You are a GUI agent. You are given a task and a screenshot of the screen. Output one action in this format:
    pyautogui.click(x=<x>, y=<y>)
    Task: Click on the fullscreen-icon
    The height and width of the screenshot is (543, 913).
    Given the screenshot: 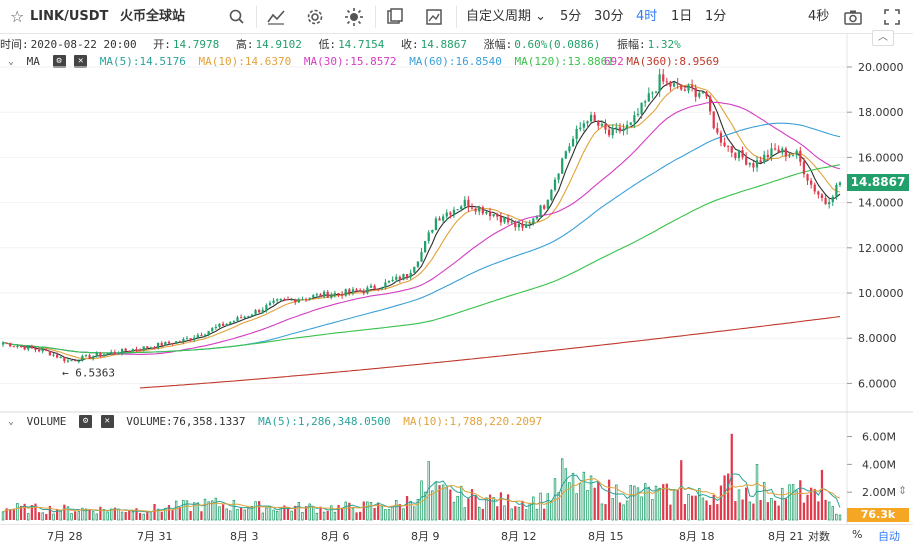 What is the action you would take?
    pyautogui.click(x=892, y=17)
    